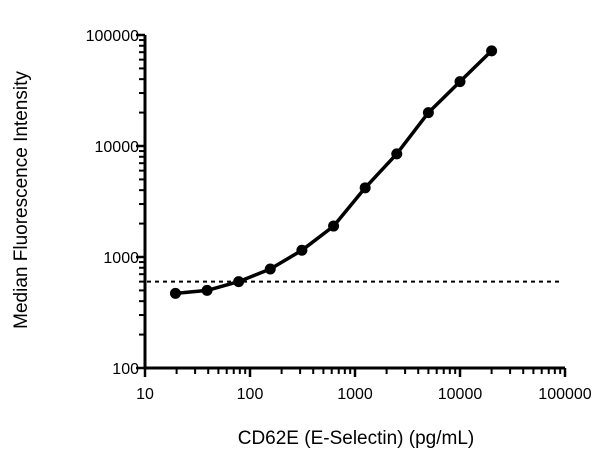  I want to click on y-tick-label: 100000, so click(112, 36).